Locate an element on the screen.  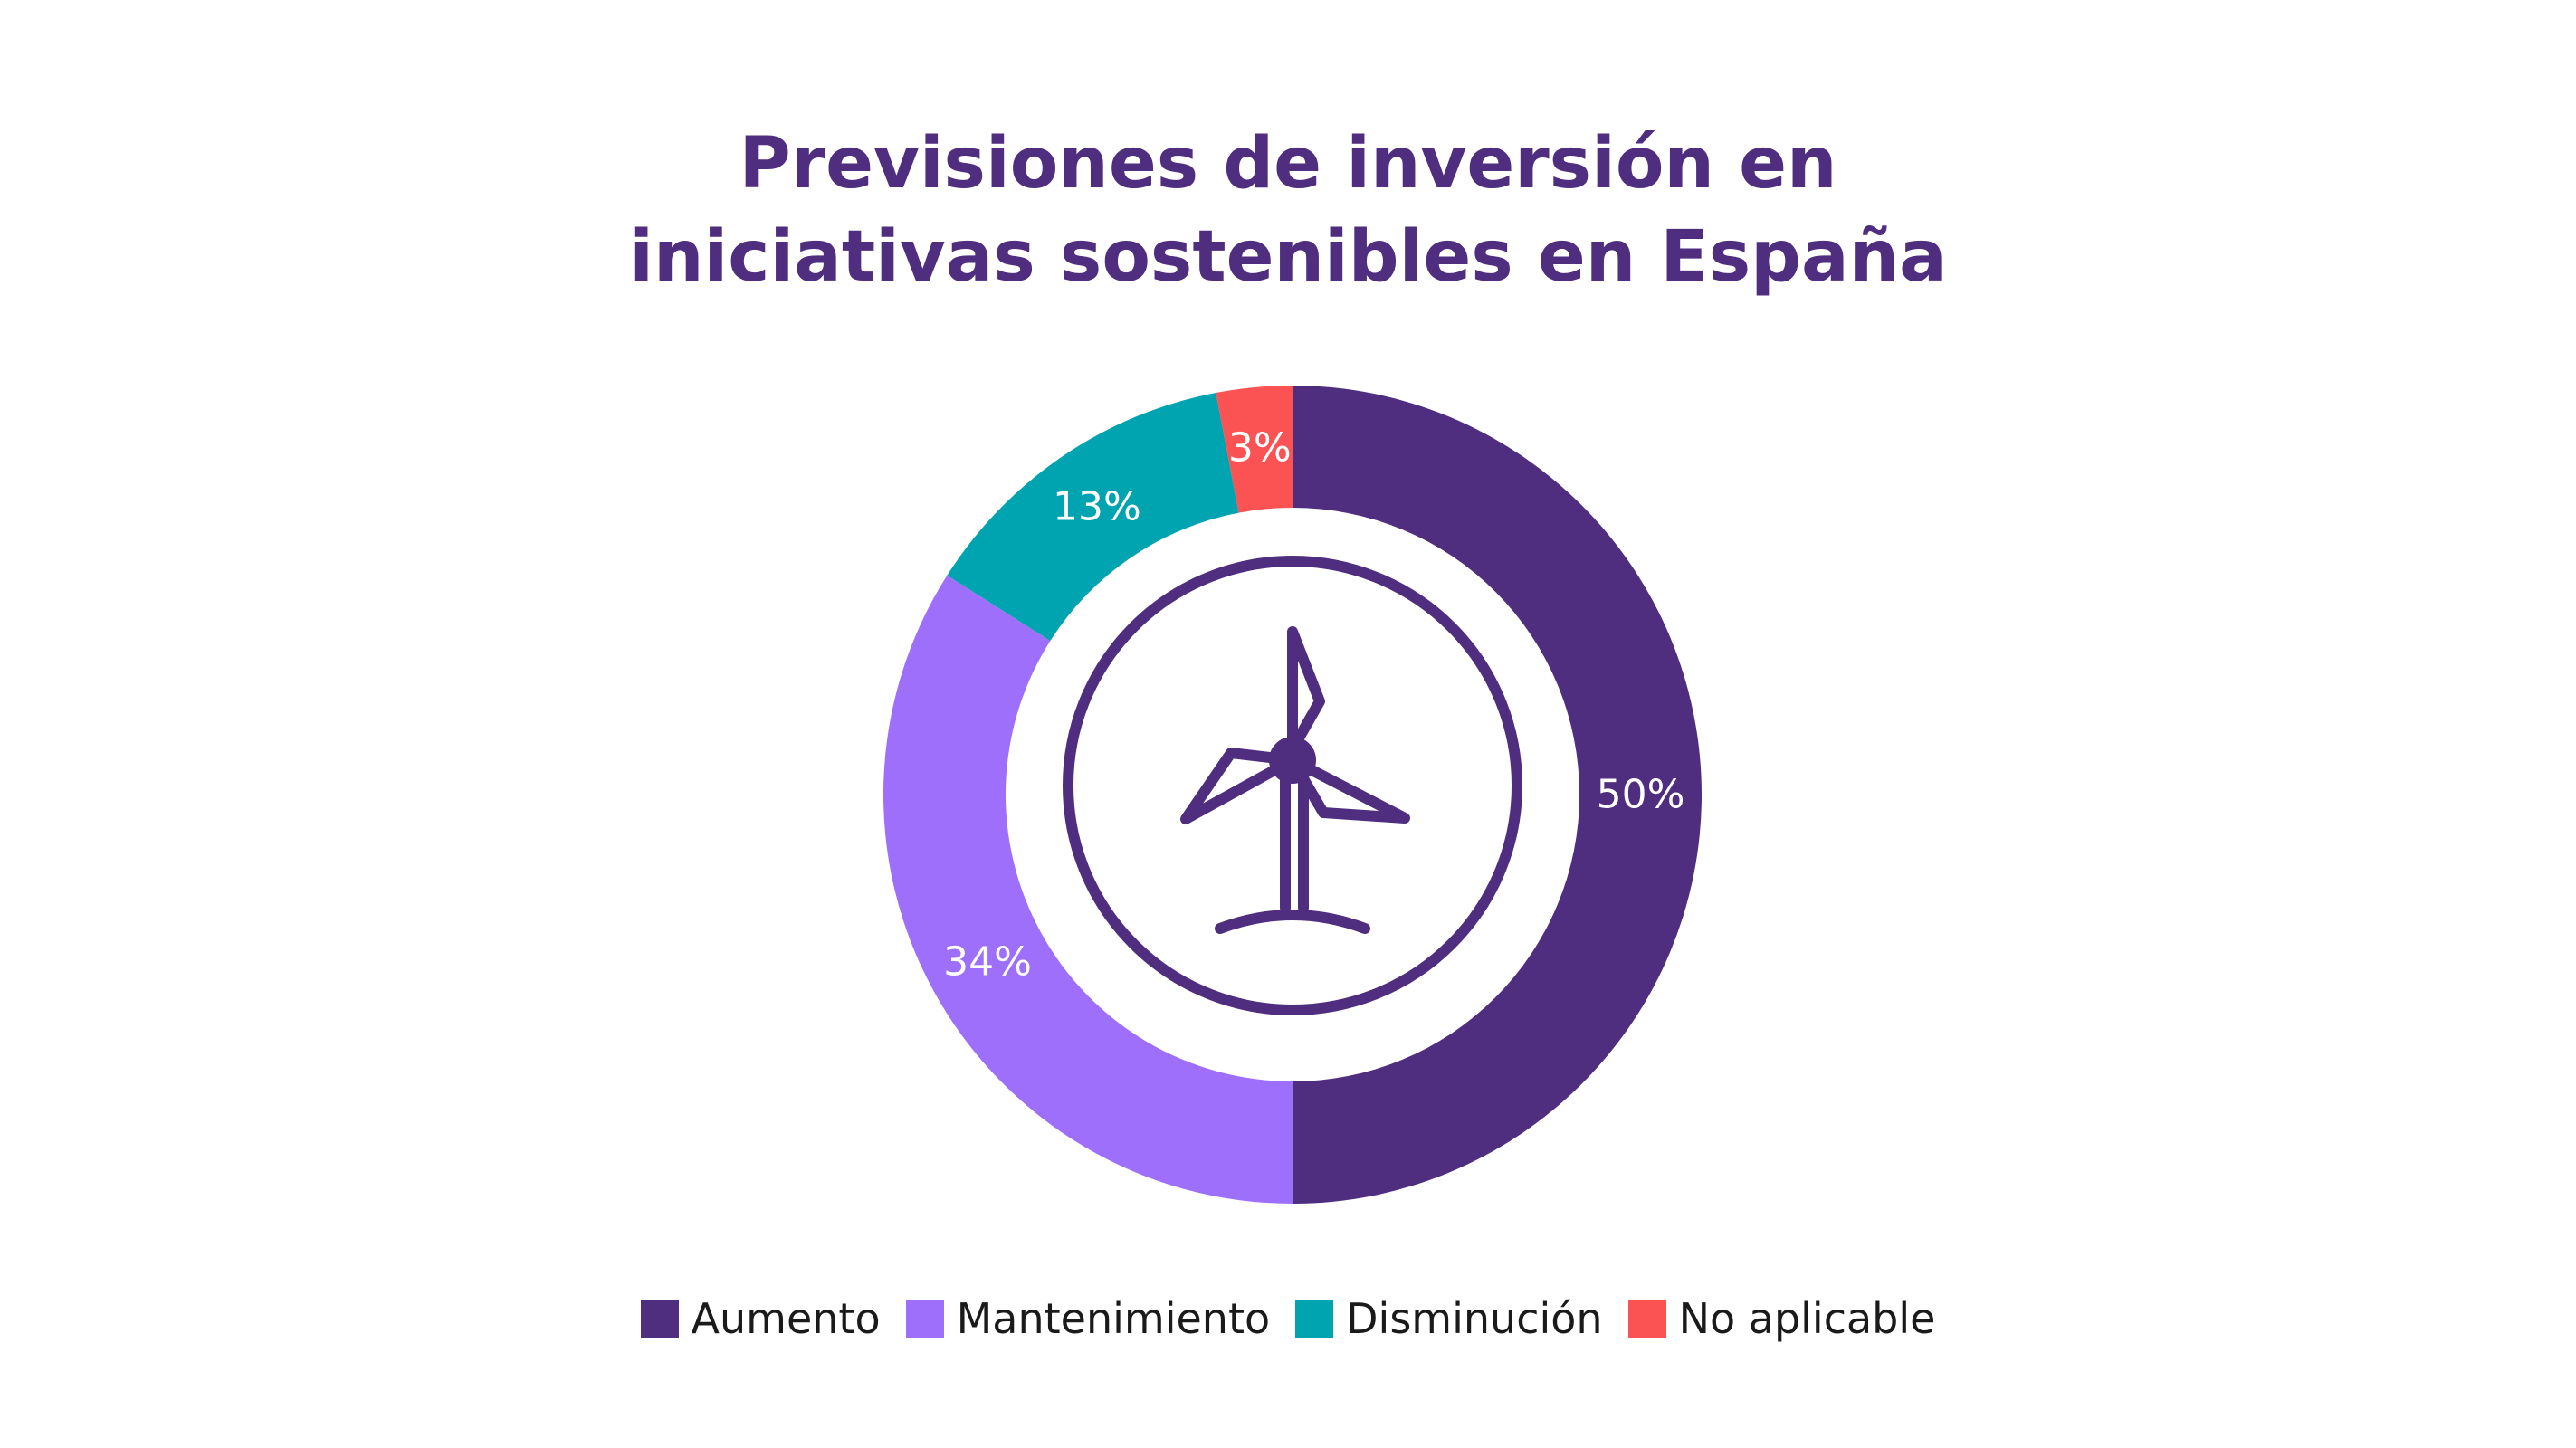
wind-turbine-icon is located at coordinates (1292, 786).